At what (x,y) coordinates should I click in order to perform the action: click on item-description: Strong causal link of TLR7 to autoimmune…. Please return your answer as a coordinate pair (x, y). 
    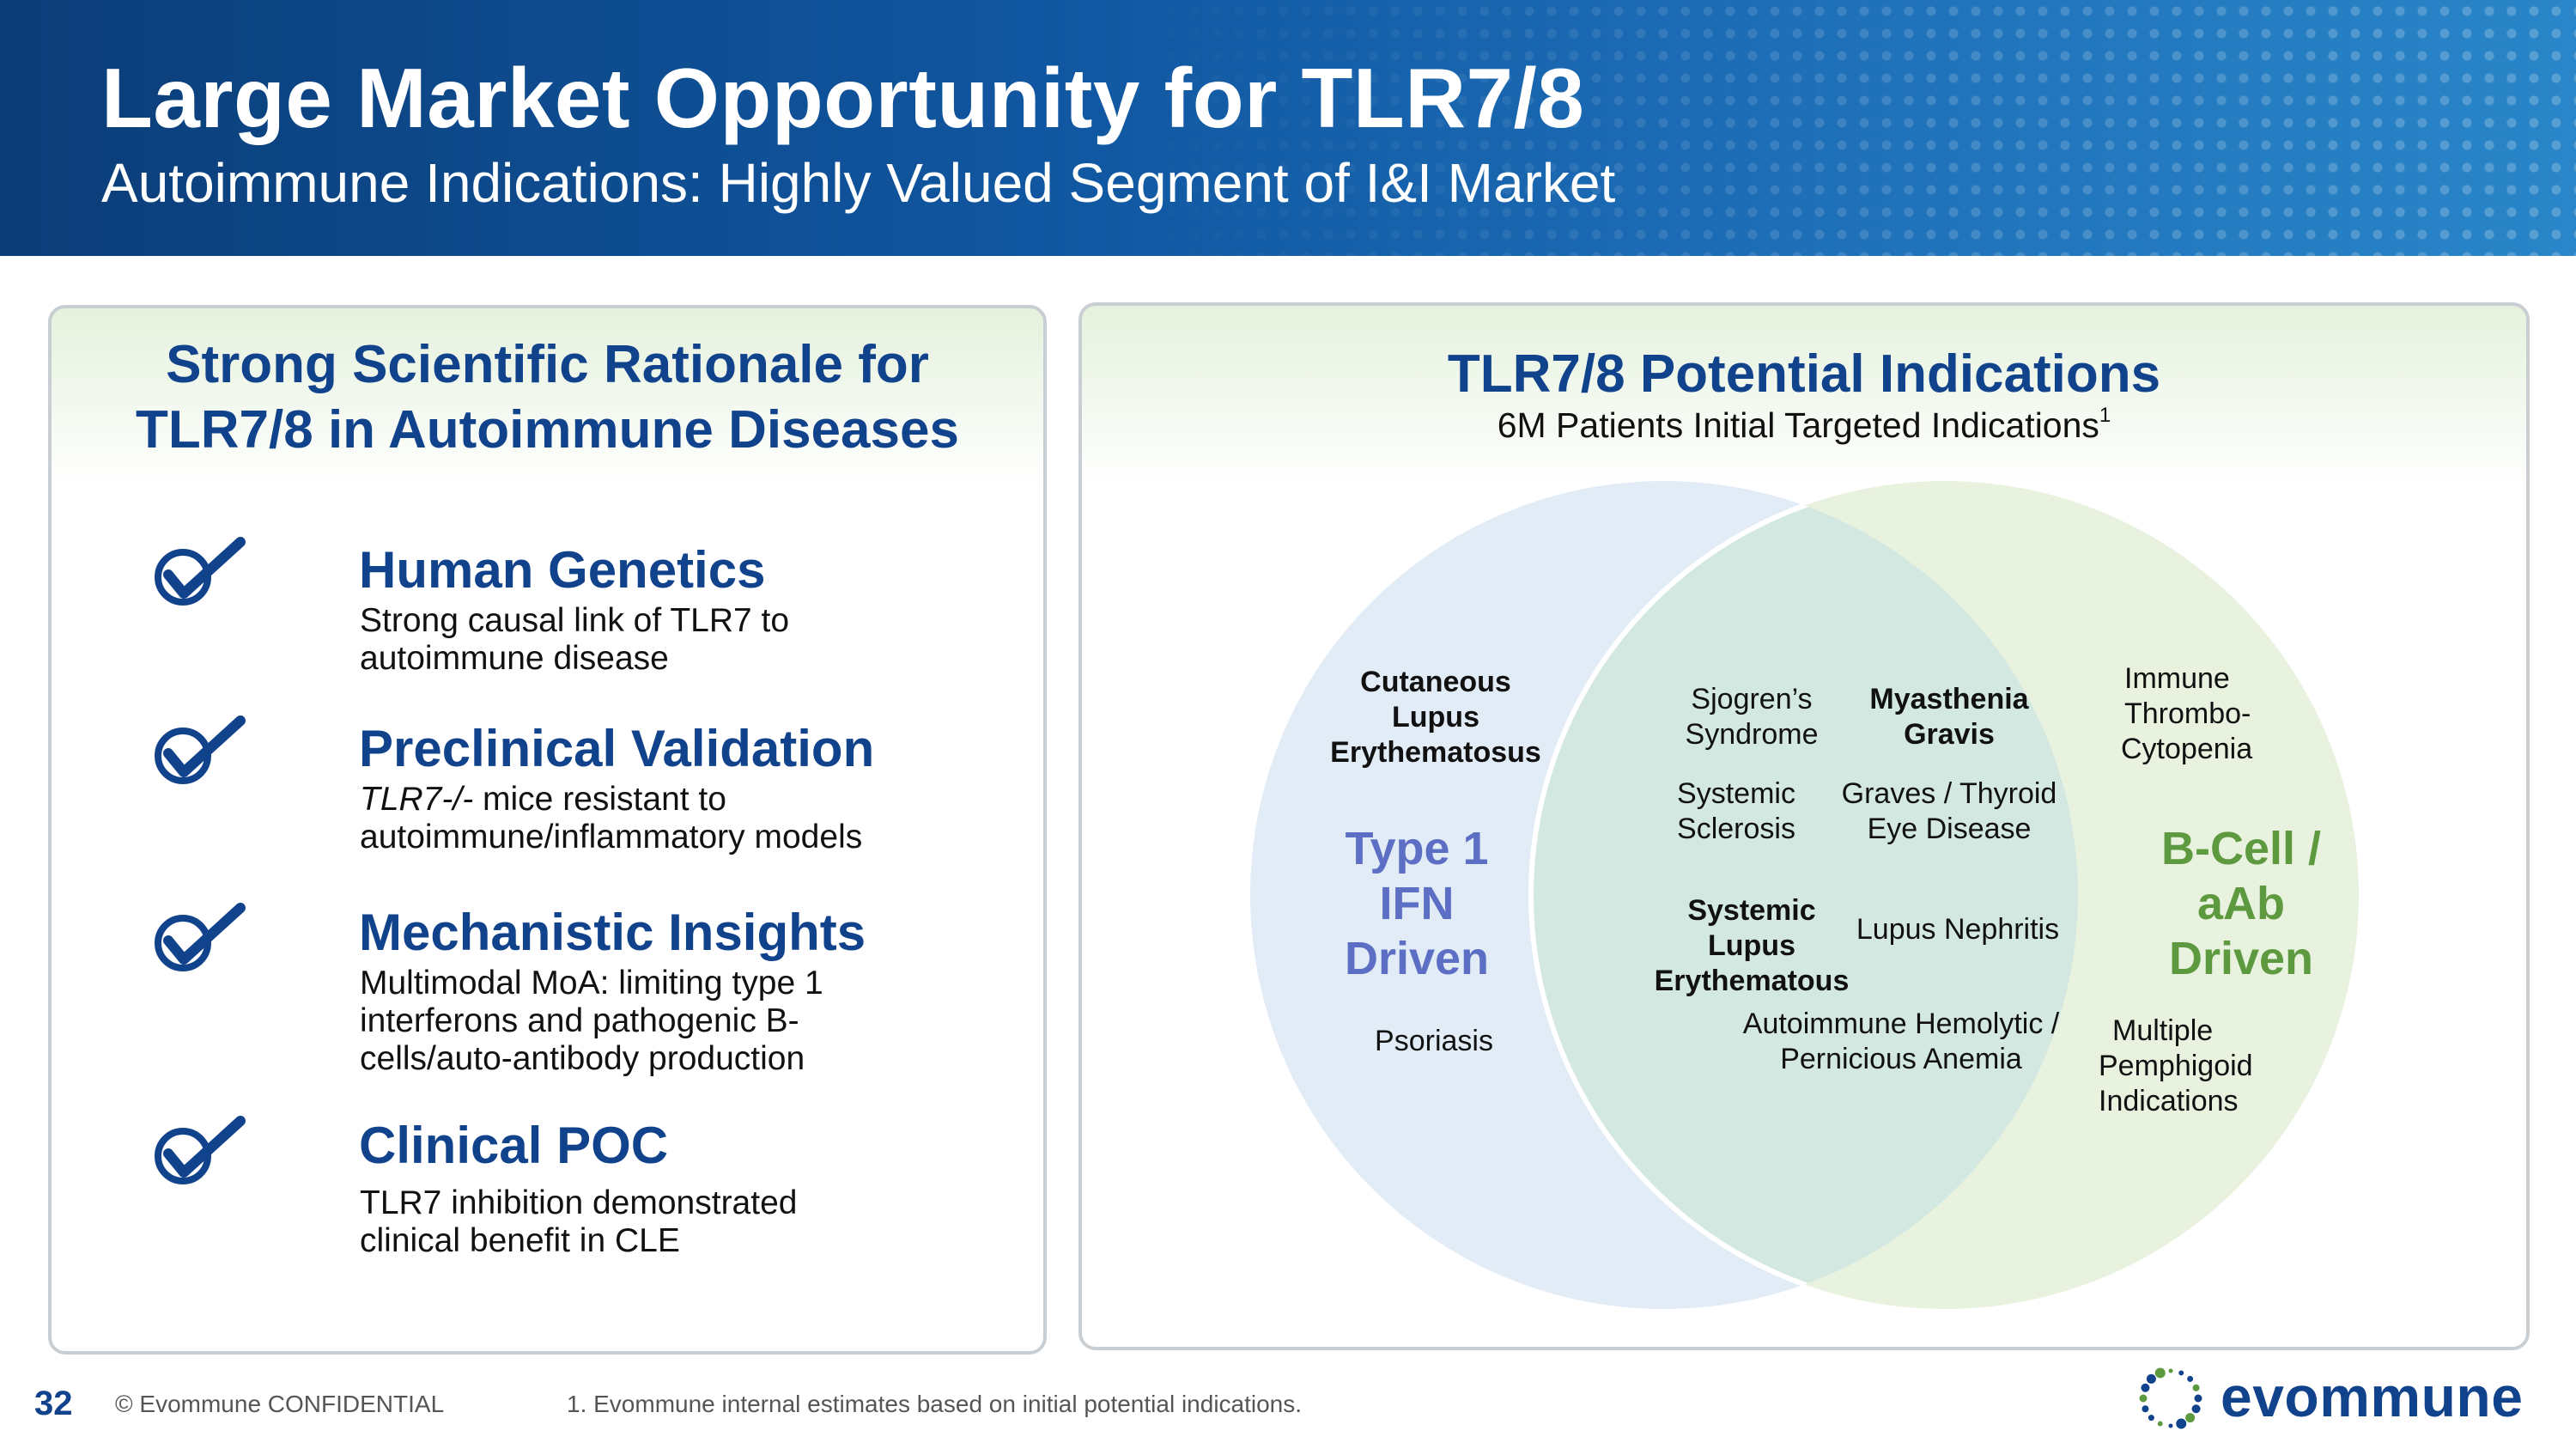
    Looking at the image, I should click on (575, 639).